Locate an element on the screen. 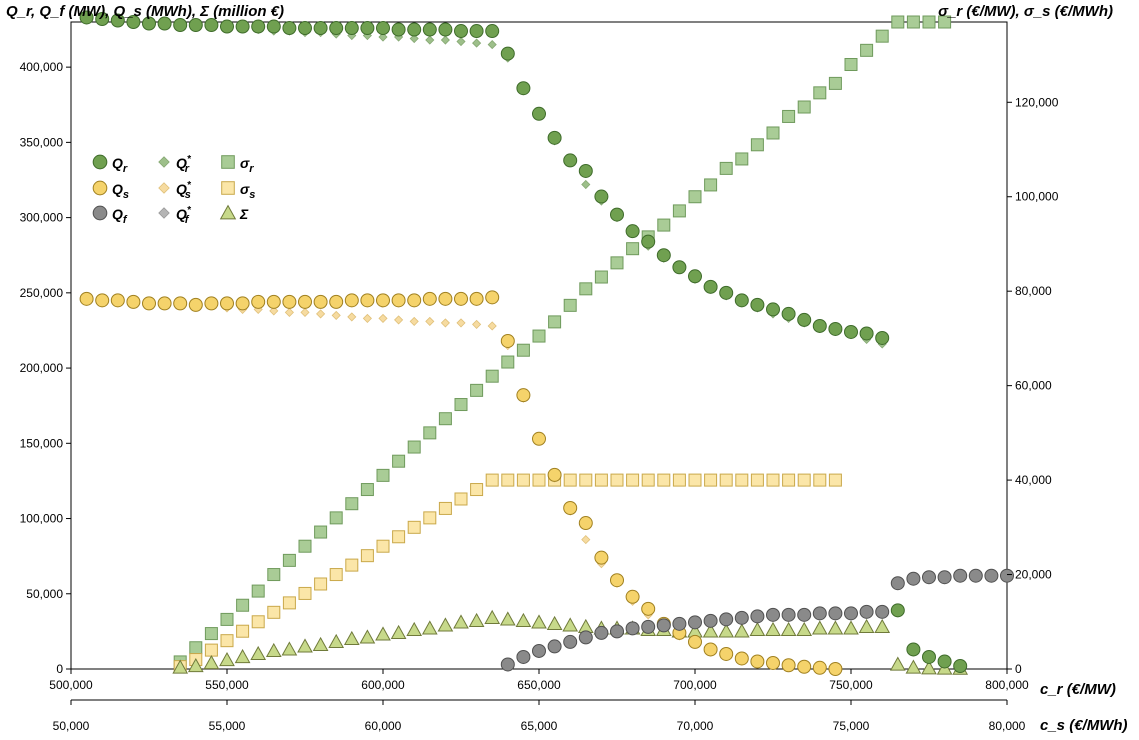 The image size is (1139, 740). y-right-tick-label: 100,000 is located at coordinates (1037, 197).